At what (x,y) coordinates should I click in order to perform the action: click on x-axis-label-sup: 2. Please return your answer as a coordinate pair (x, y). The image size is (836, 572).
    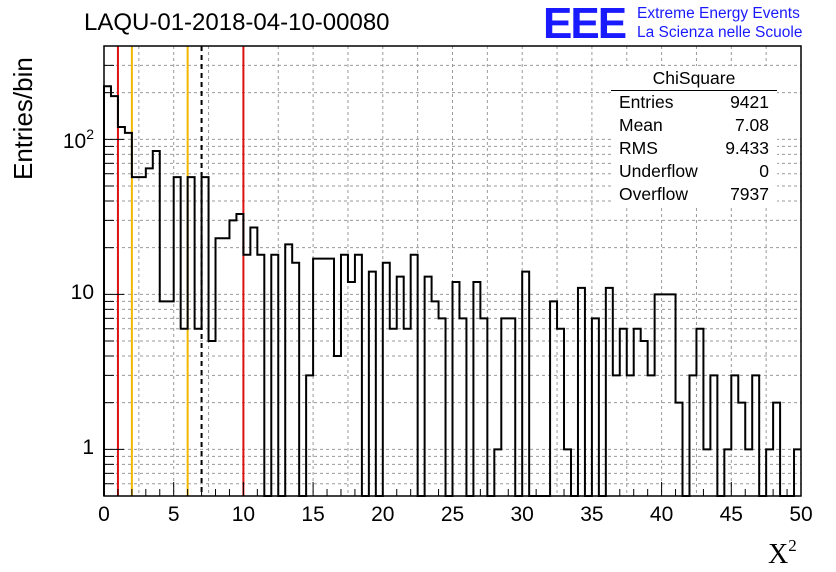
    Looking at the image, I should click on (792, 545).